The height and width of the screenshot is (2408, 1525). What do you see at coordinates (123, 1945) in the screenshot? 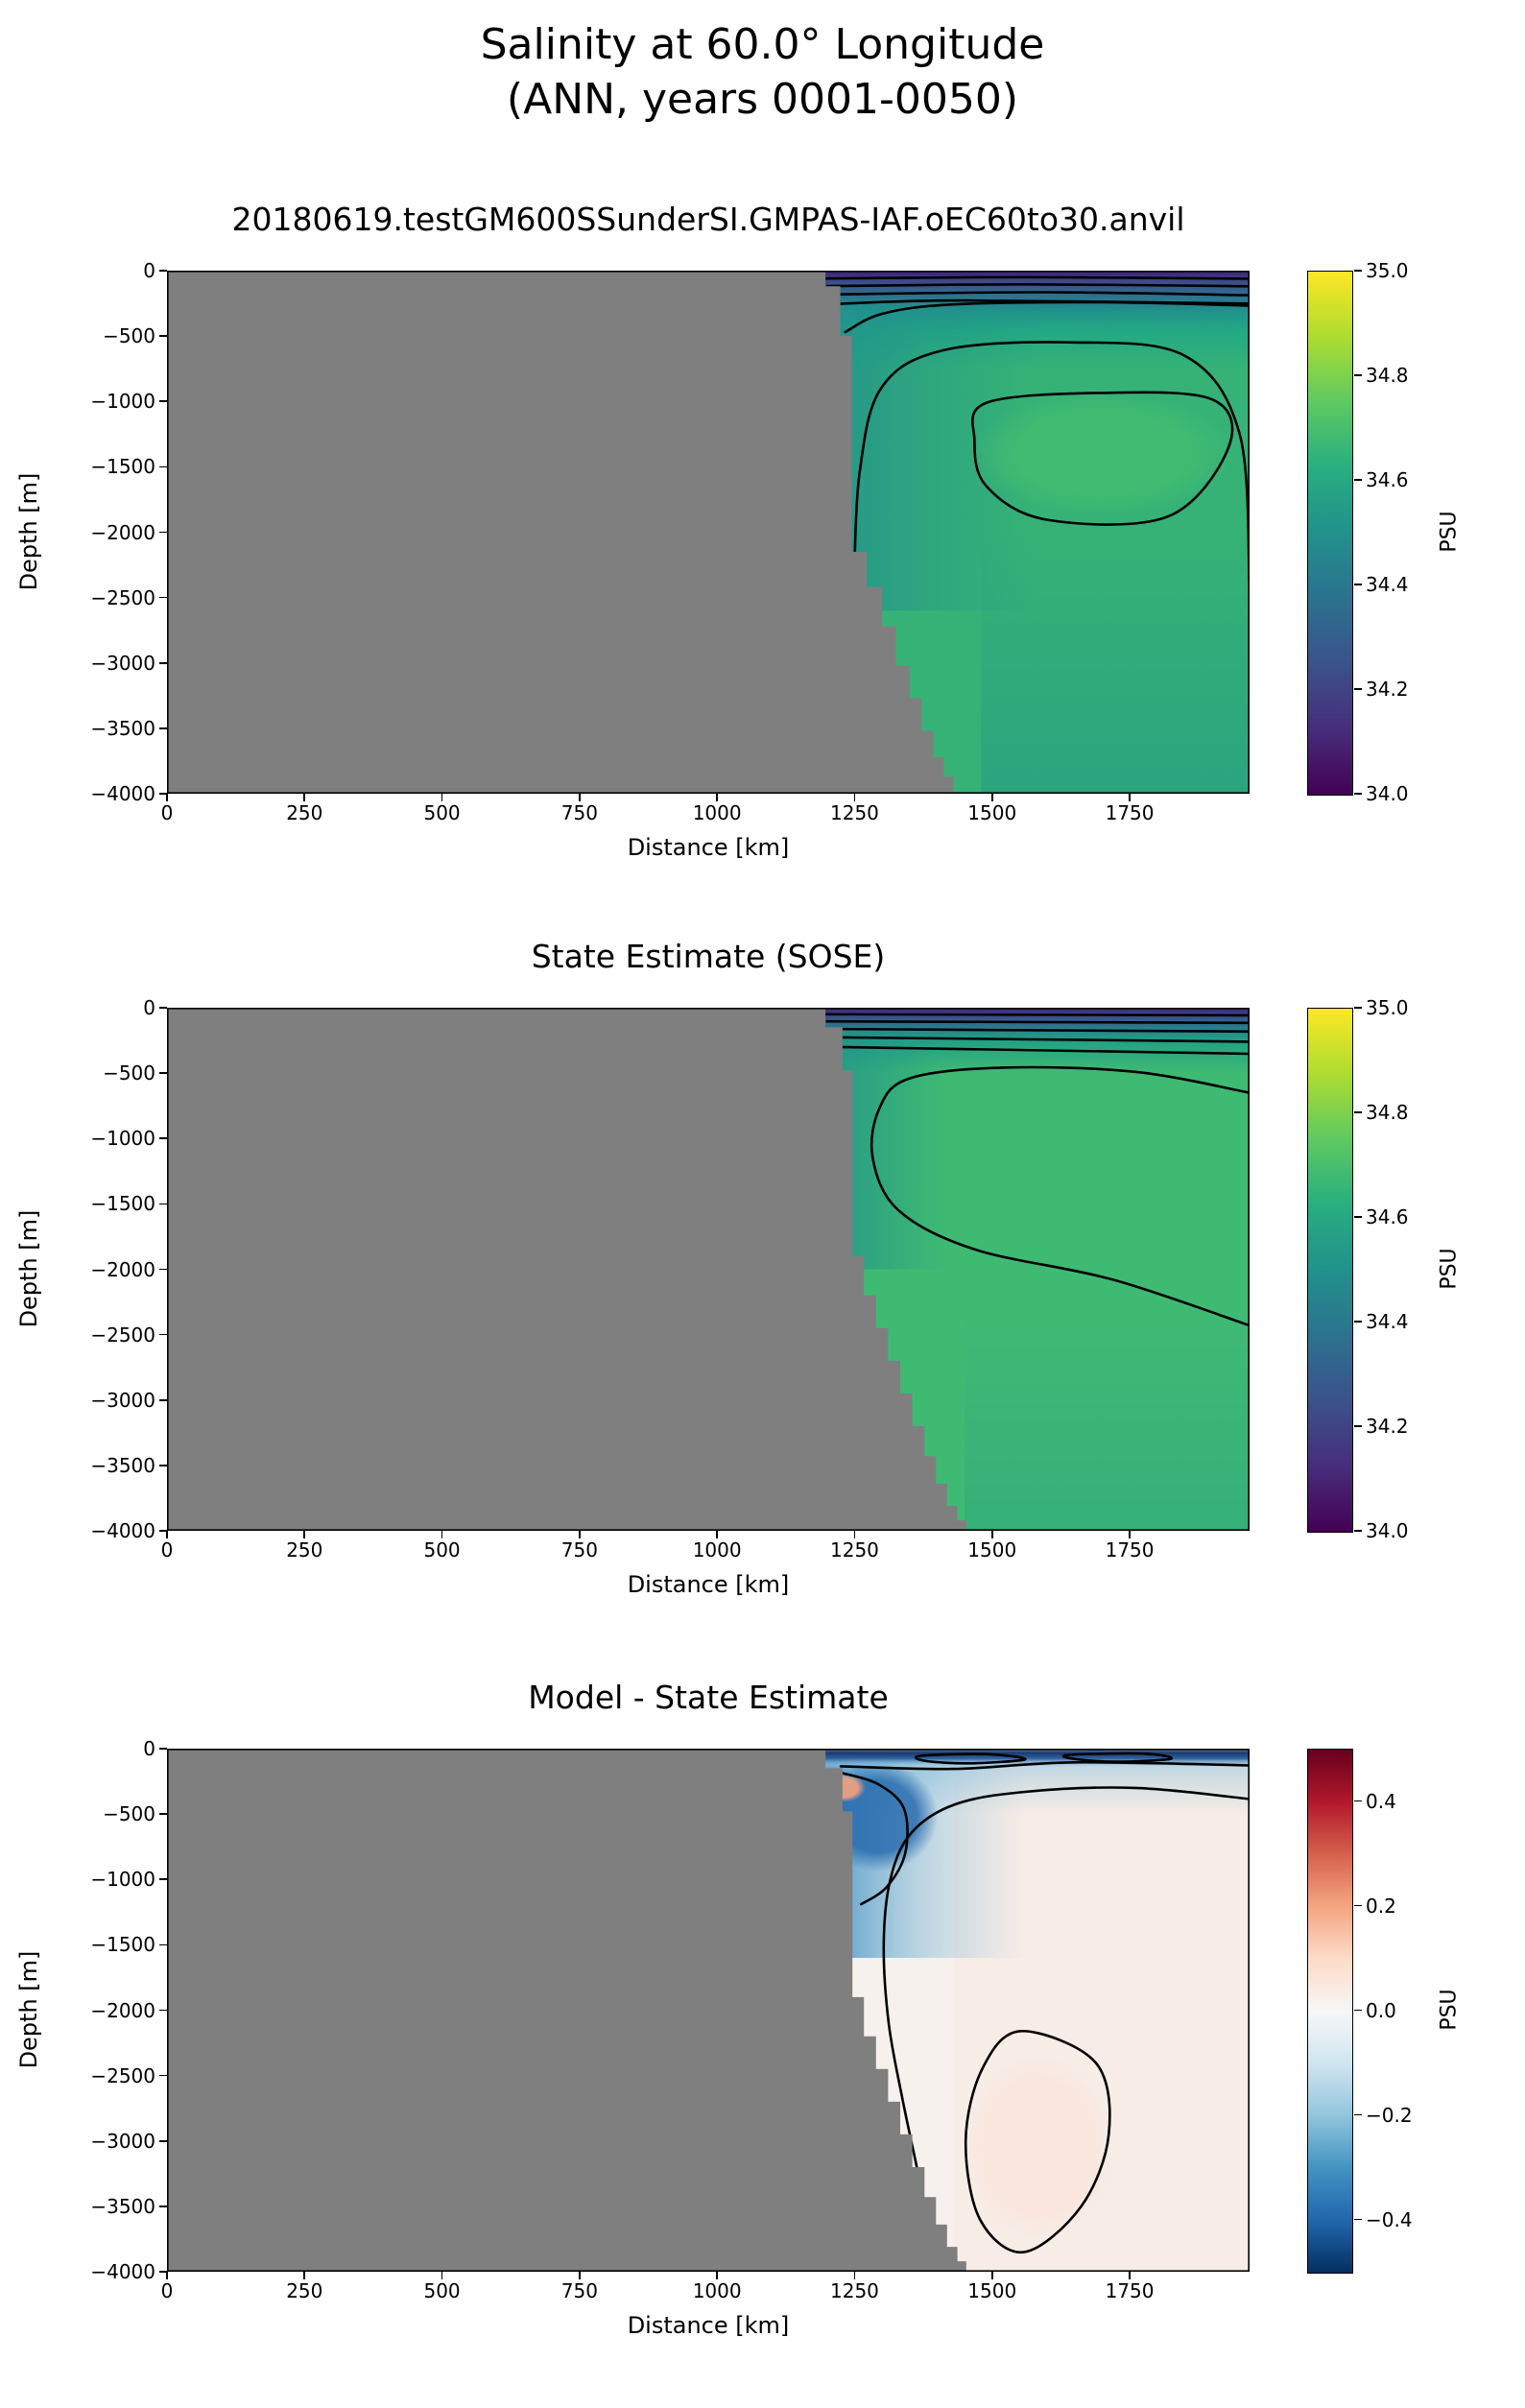
I see `y-tick-label: −1500` at bounding box center [123, 1945].